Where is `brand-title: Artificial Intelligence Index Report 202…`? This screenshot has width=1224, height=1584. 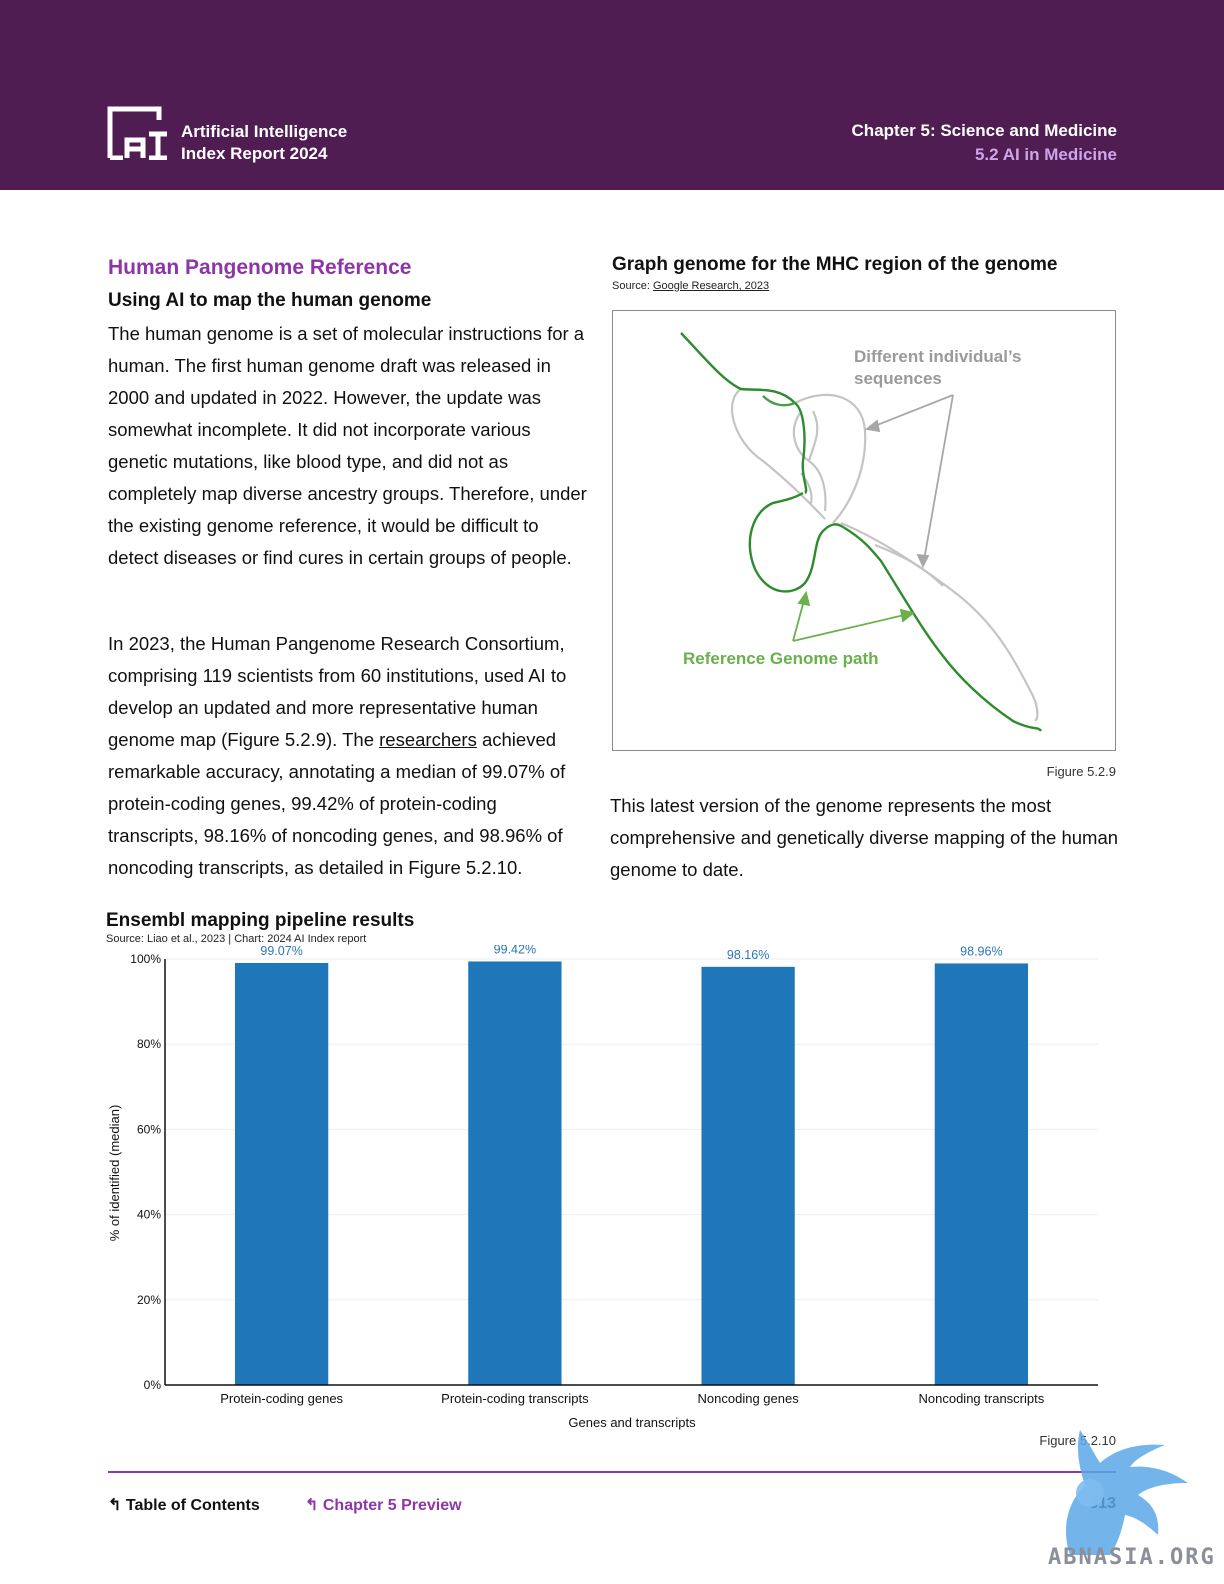
brand-title: Artificial Intelligence Index Report 202… is located at coordinates (264, 143).